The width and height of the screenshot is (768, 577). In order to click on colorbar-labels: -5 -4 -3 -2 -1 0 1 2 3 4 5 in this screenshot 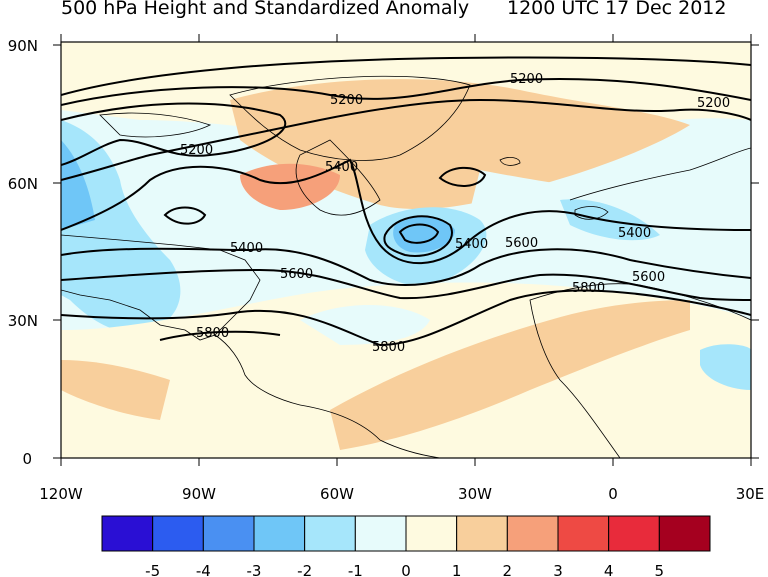, I will do `click(404, 569)`.